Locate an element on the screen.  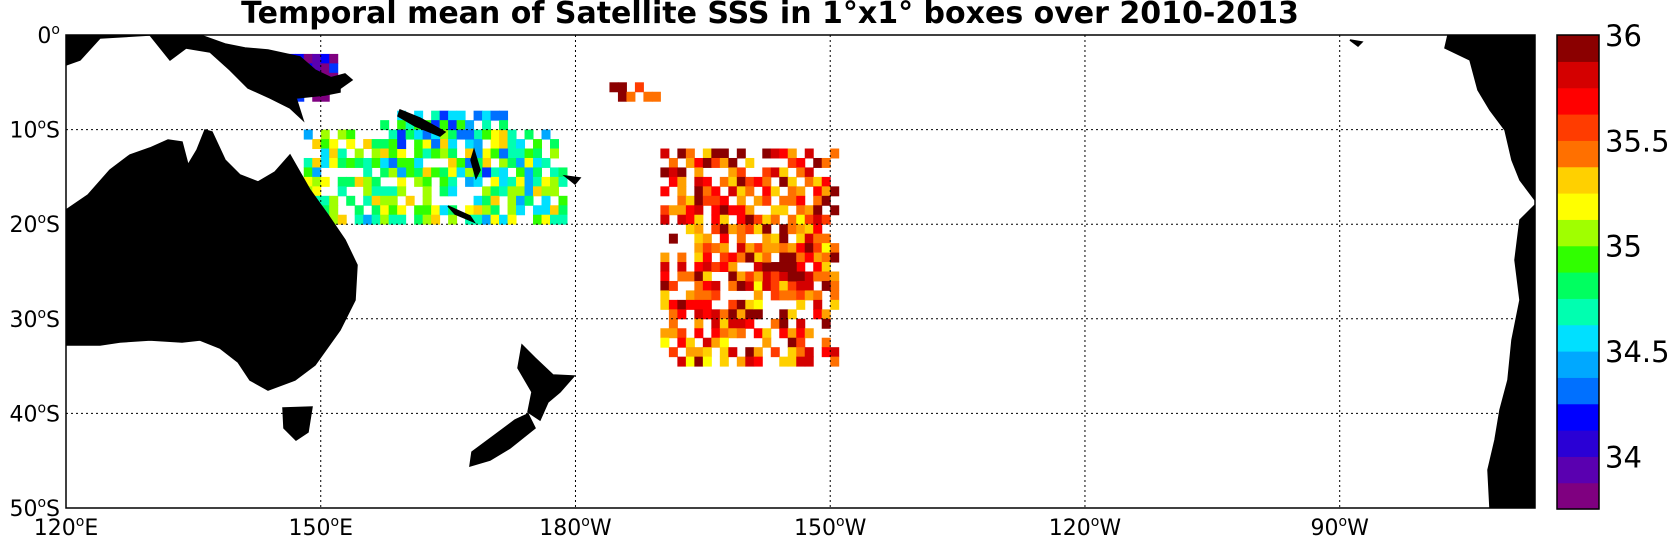
y-axis-ticks: 0o 10oS 20oS 30oS 40oS 50oS is located at coordinates (34, 272).